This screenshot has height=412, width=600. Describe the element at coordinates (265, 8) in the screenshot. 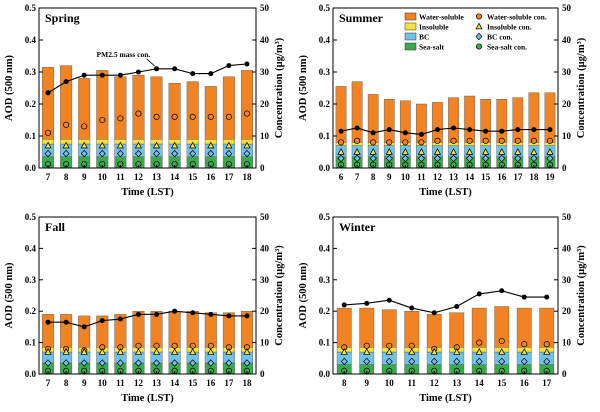

I see `y2-tick-label: 50` at that location.